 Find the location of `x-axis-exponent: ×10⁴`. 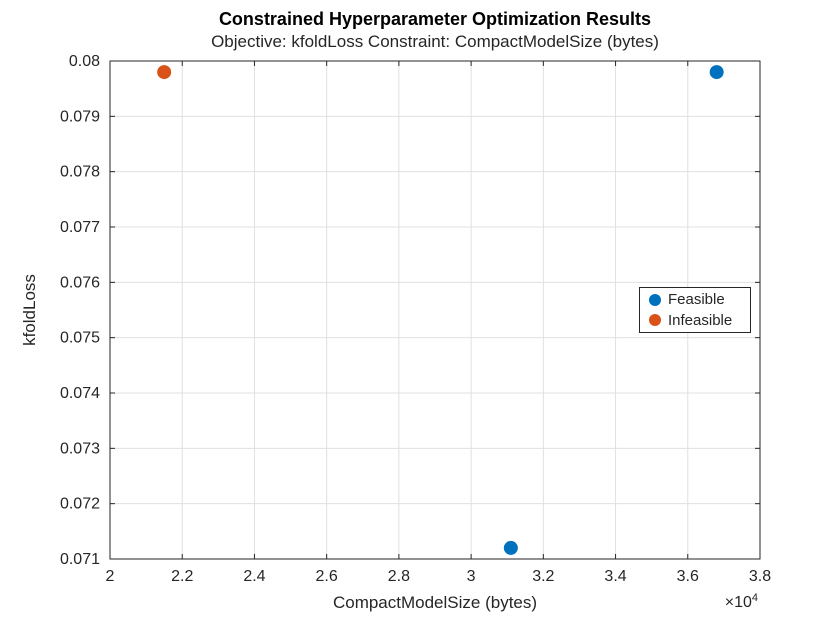

x-axis-exponent: ×10⁴ is located at coordinates (741, 602).